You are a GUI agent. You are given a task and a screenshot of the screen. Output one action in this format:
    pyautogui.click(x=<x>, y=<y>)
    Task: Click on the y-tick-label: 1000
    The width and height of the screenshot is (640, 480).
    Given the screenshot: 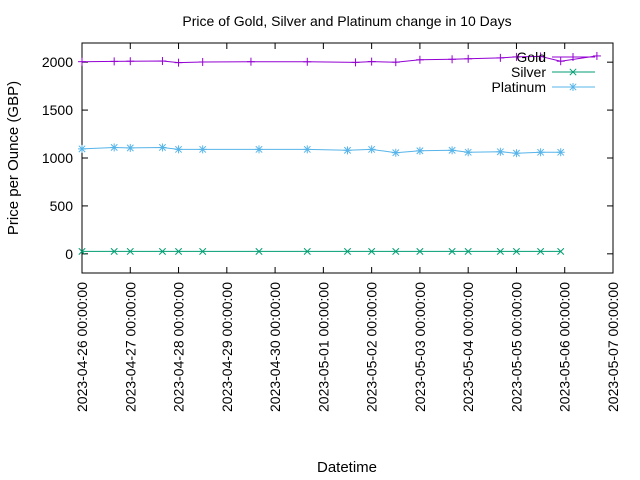 What is the action you would take?
    pyautogui.click(x=57, y=158)
    